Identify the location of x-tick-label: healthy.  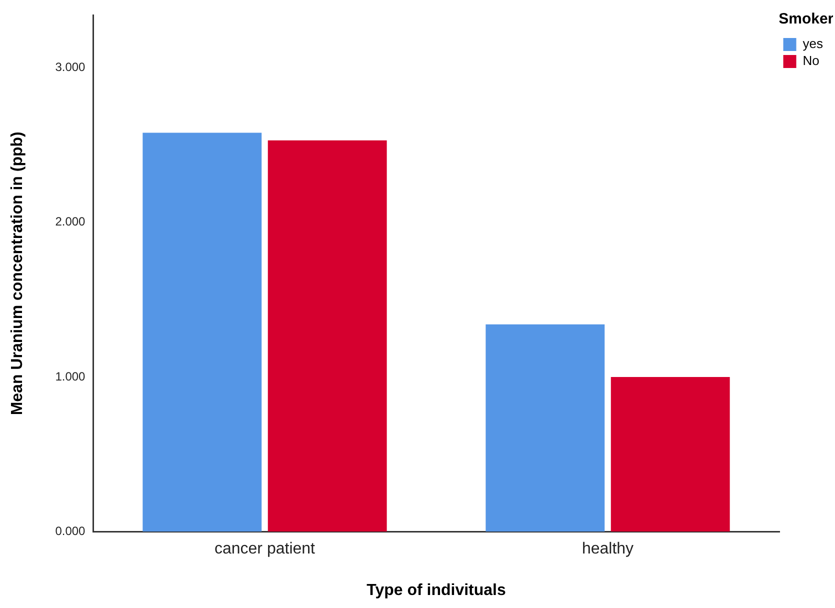
(608, 549).